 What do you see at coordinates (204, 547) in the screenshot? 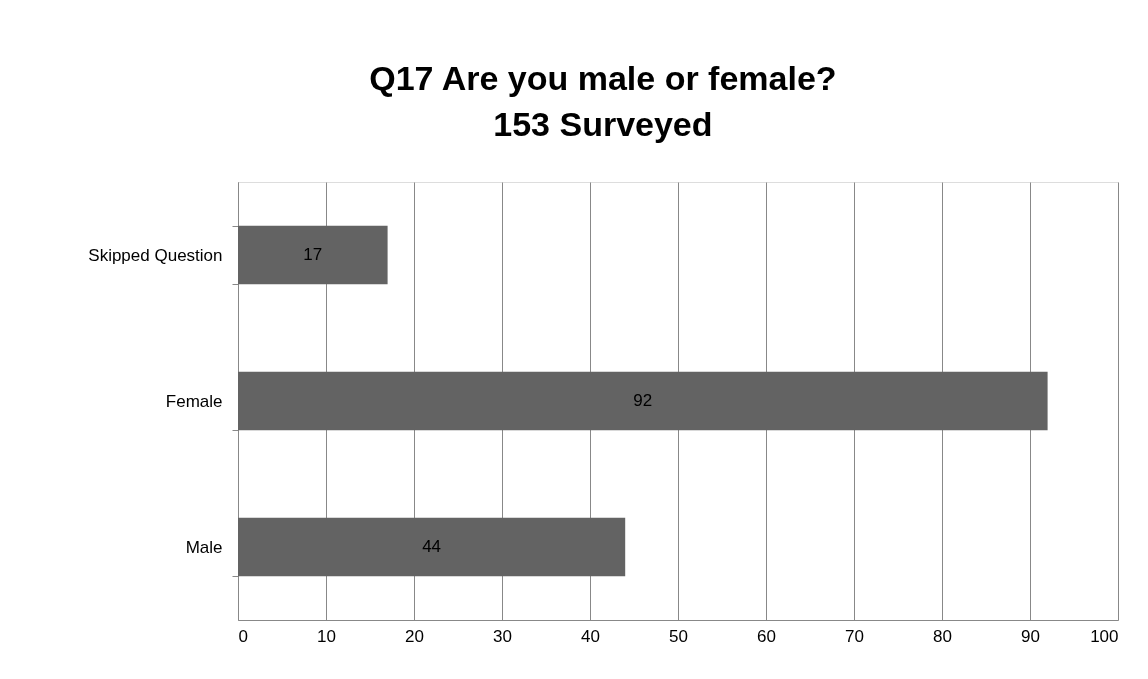
I see `y-tick-label: Male` at bounding box center [204, 547].